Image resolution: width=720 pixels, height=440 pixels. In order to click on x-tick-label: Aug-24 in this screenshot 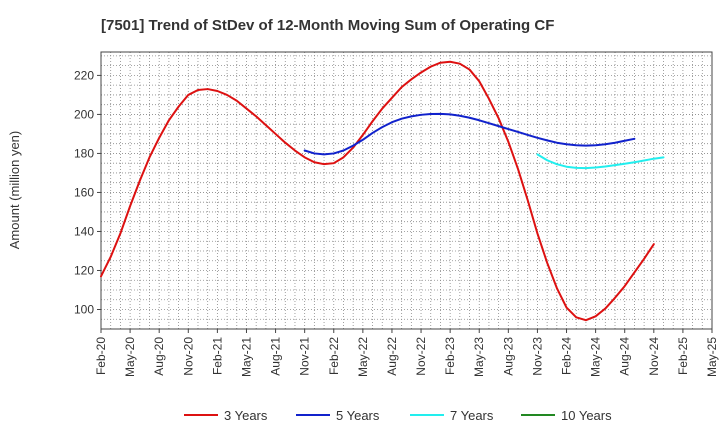, I will do `click(625, 356)`.